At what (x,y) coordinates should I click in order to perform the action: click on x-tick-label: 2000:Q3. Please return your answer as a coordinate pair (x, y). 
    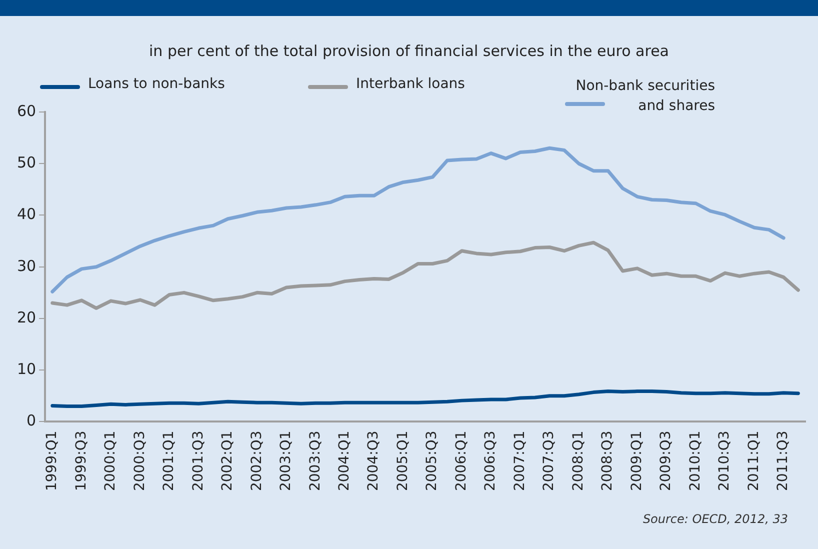
    Looking at the image, I should click on (140, 461).